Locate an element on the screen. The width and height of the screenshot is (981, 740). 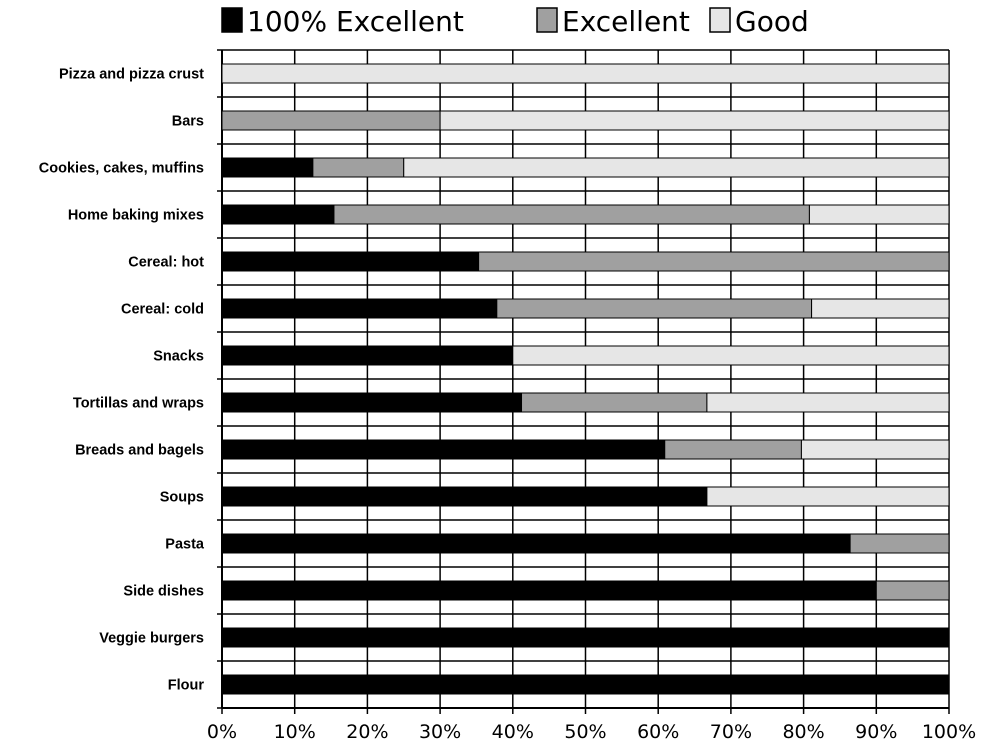
bar-cereal-cold-good is located at coordinates (880, 308).